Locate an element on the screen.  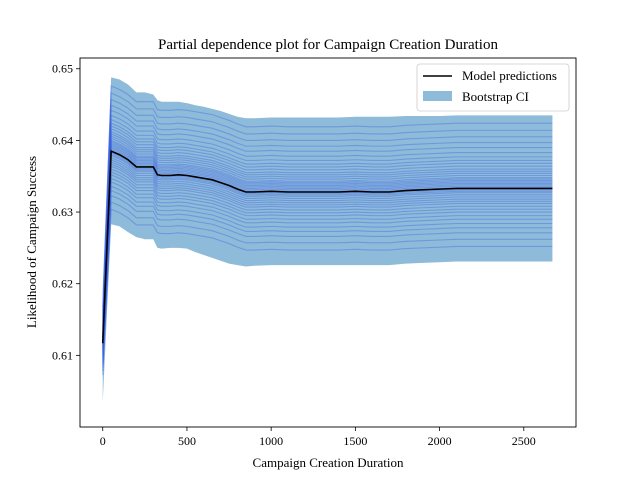
legend-box is located at coordinates (493, 87).